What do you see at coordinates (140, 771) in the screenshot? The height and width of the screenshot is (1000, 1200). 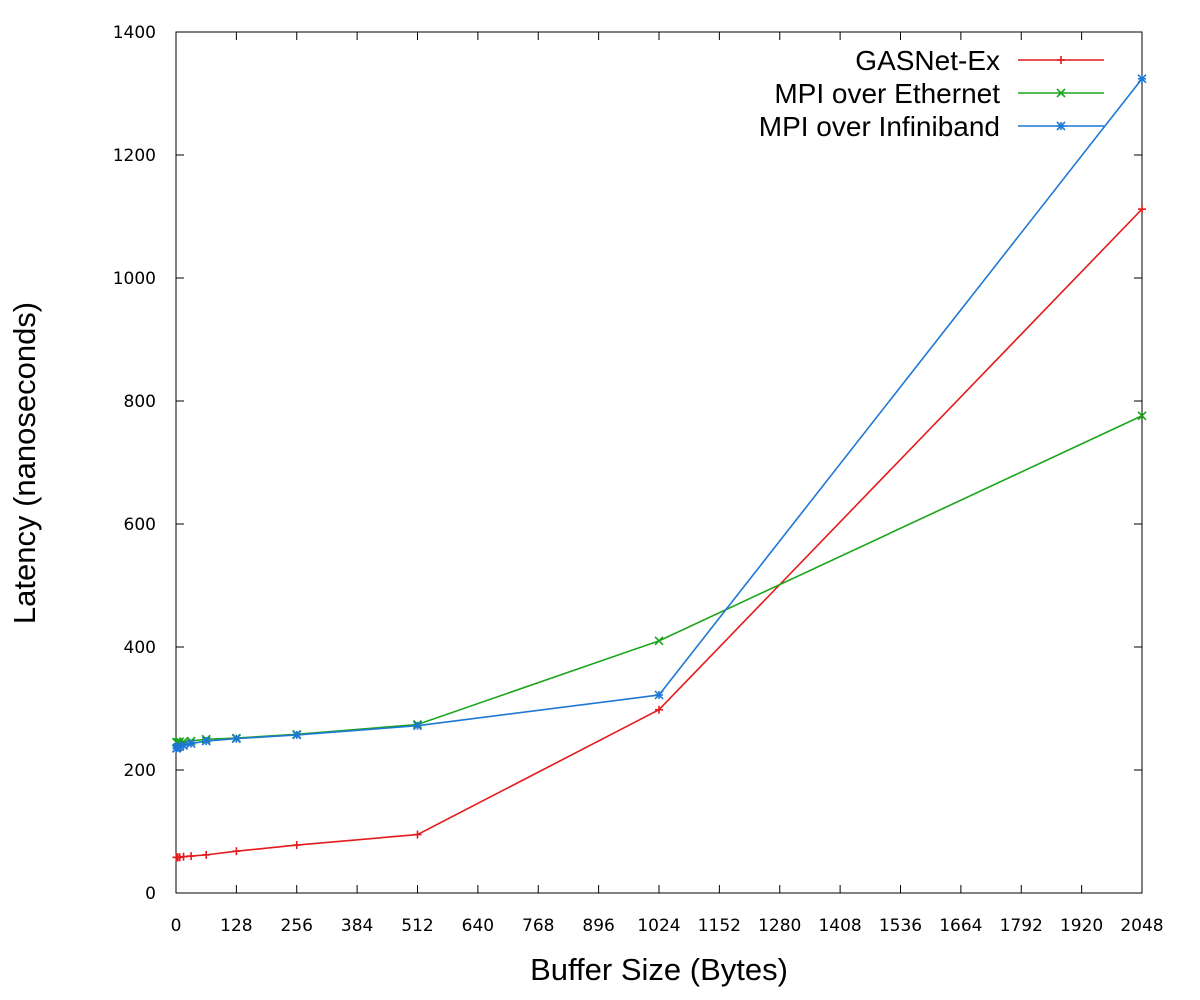 I see `y-tick-label: 200` at bounding box center [140, 771].